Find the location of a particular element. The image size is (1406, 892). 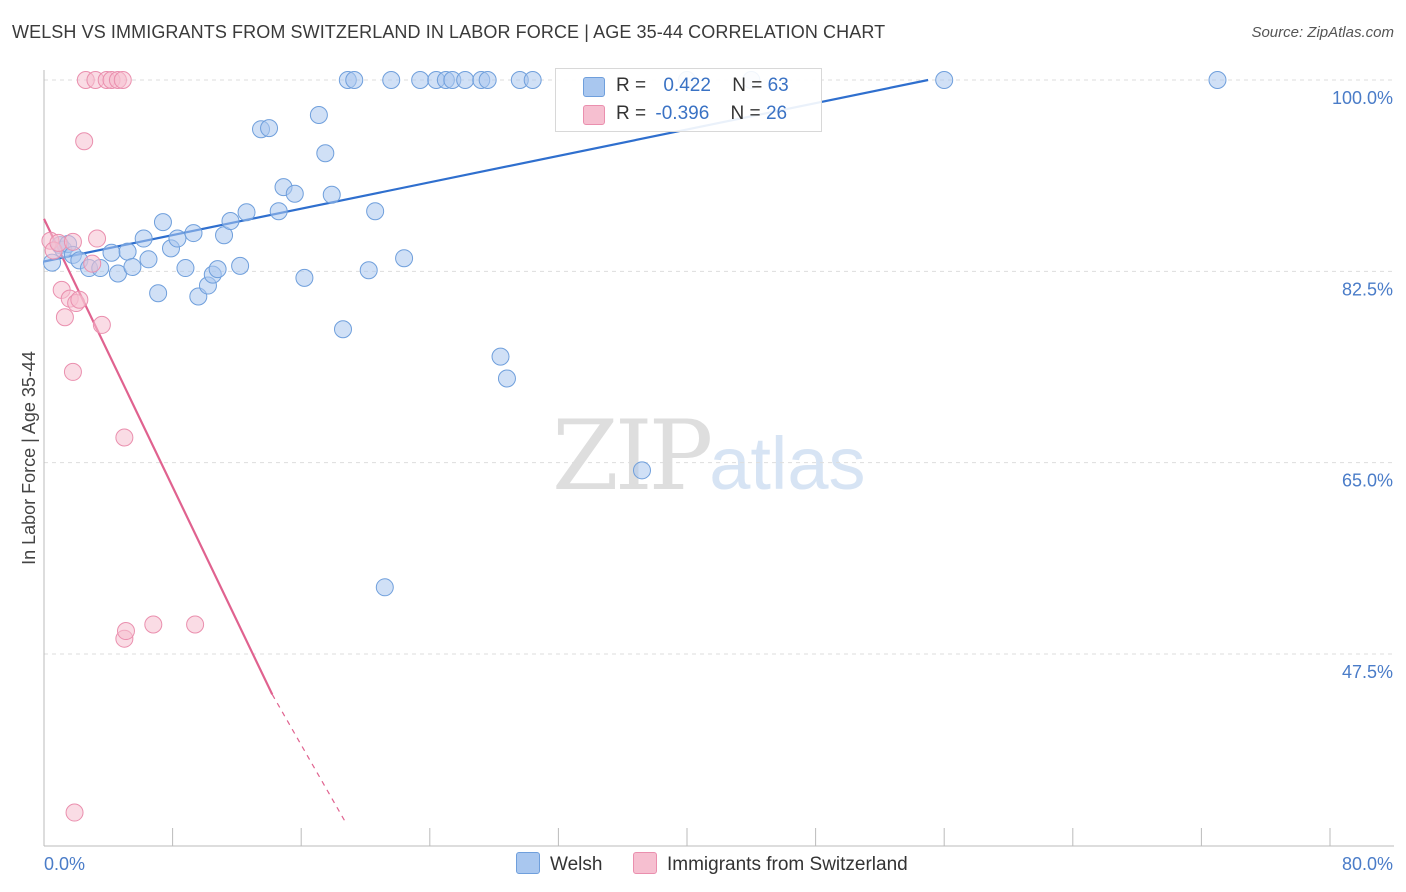

legend-item-welsh: Welsh is located at coordinates (559, 864).